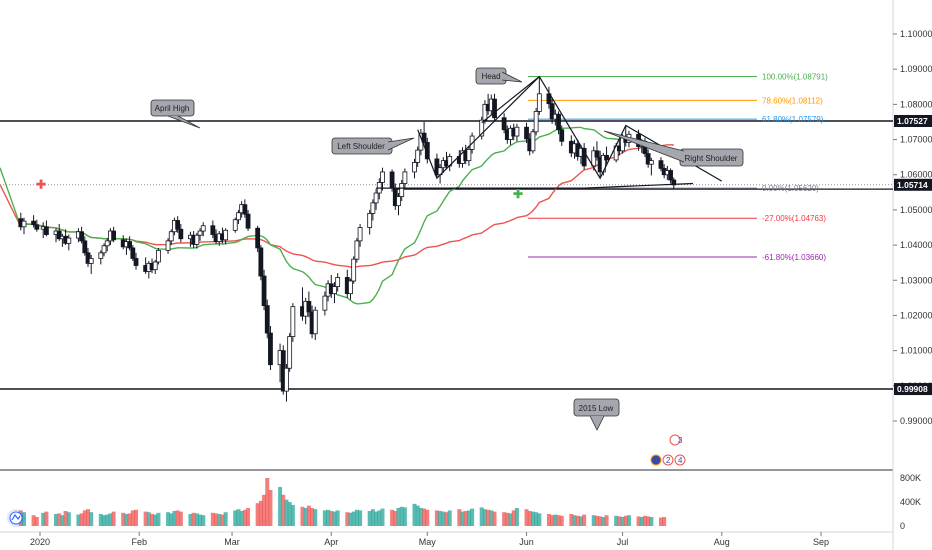 The height and width of the screenshot is (550, 932). I want to click on time-axis-label: 2020, so click(40, 542).